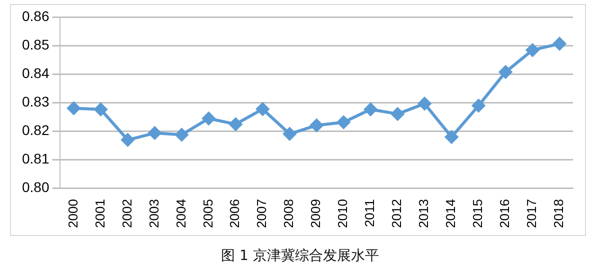 The width and height of the screenshot is (600, 276). Describe the element at coordinates (234, 213) in the screenshot. I see `x-tick-label: 2006` at that location.